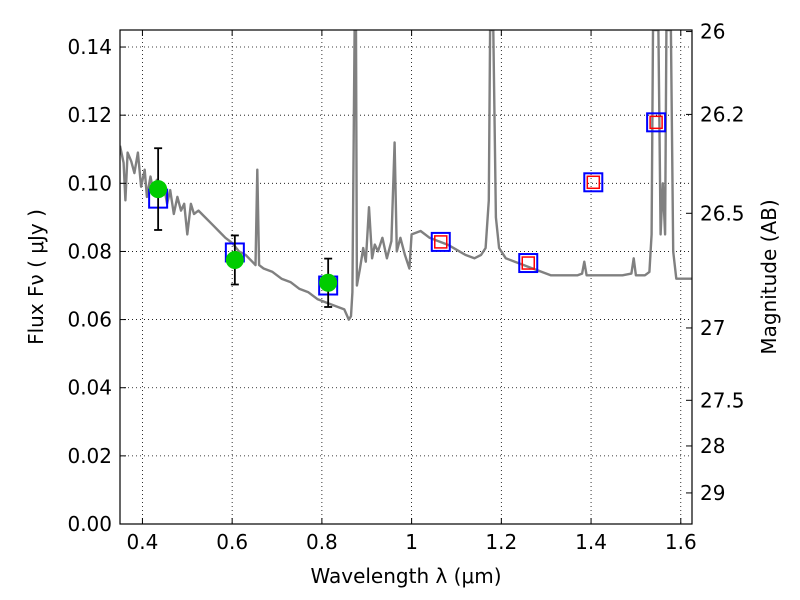  I want to click on x-tick-label: 1.4, so click(591, 542).